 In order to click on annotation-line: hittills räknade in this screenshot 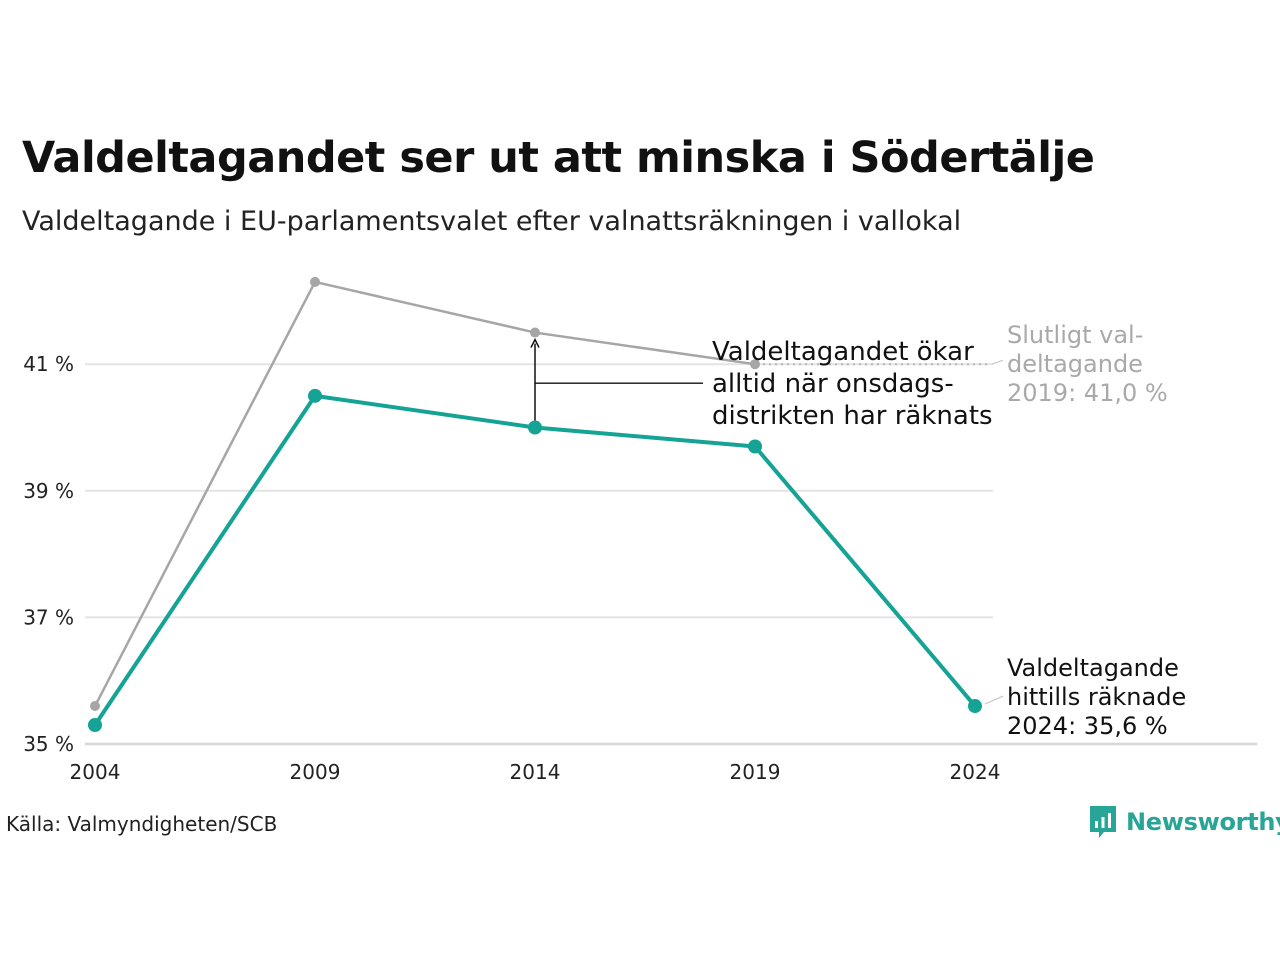, I will do `click(1096, 697)`.